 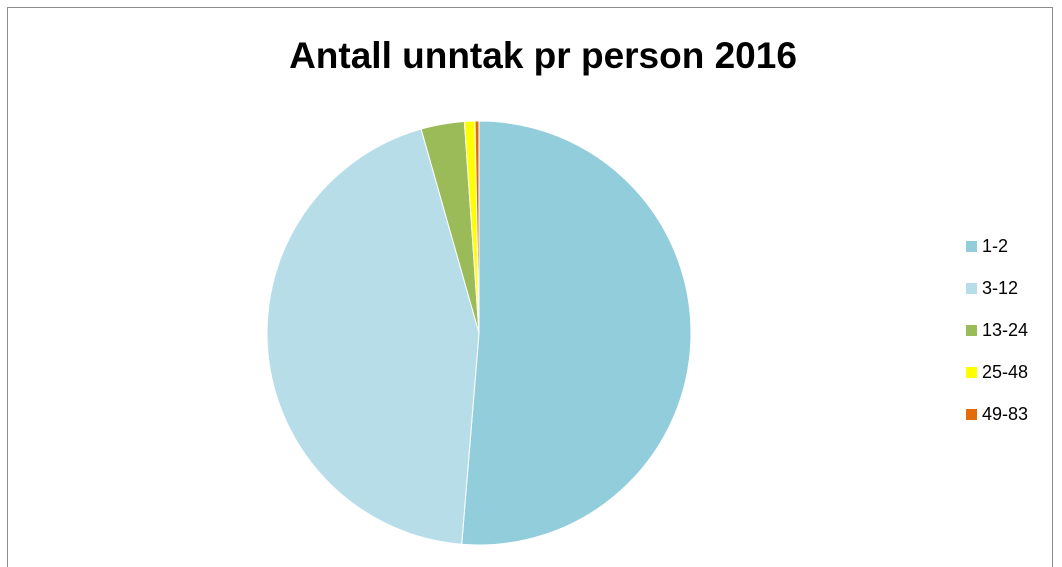 I want to click on chart-legend: 1-2 3-12 13-24 25-48 49-83, so click(x=997, y=330).